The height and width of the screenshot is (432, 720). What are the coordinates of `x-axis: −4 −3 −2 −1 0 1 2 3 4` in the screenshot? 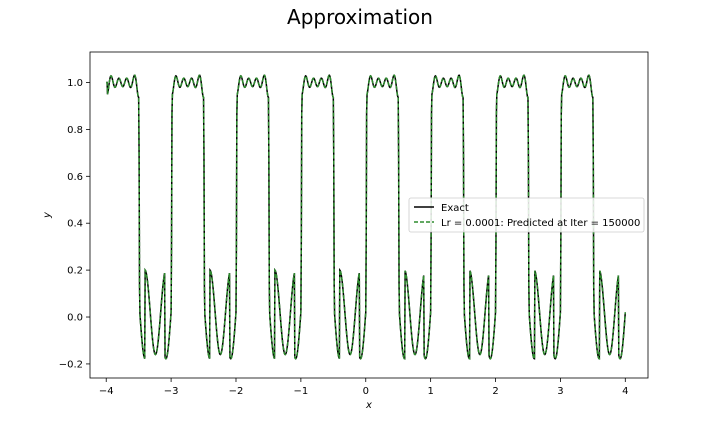 It's located at (363, 387).